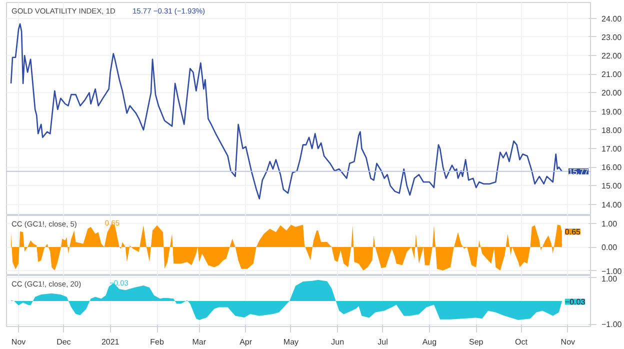 The height and width of the screenshot is (349, 624). Describe the element at coordinates (199, 342) in the screenshot. I see `x-tick-label: Mar` at that location.